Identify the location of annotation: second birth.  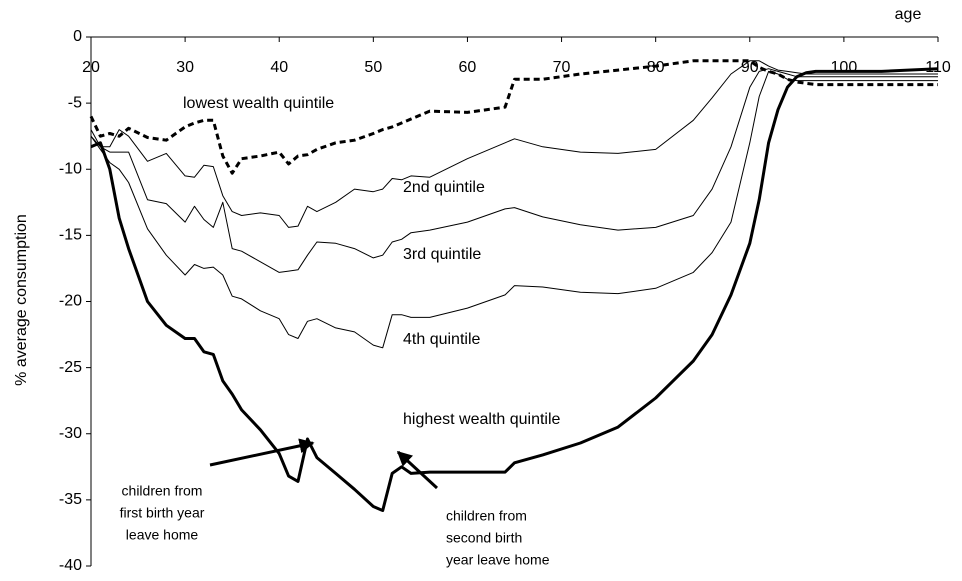
(484, 538).